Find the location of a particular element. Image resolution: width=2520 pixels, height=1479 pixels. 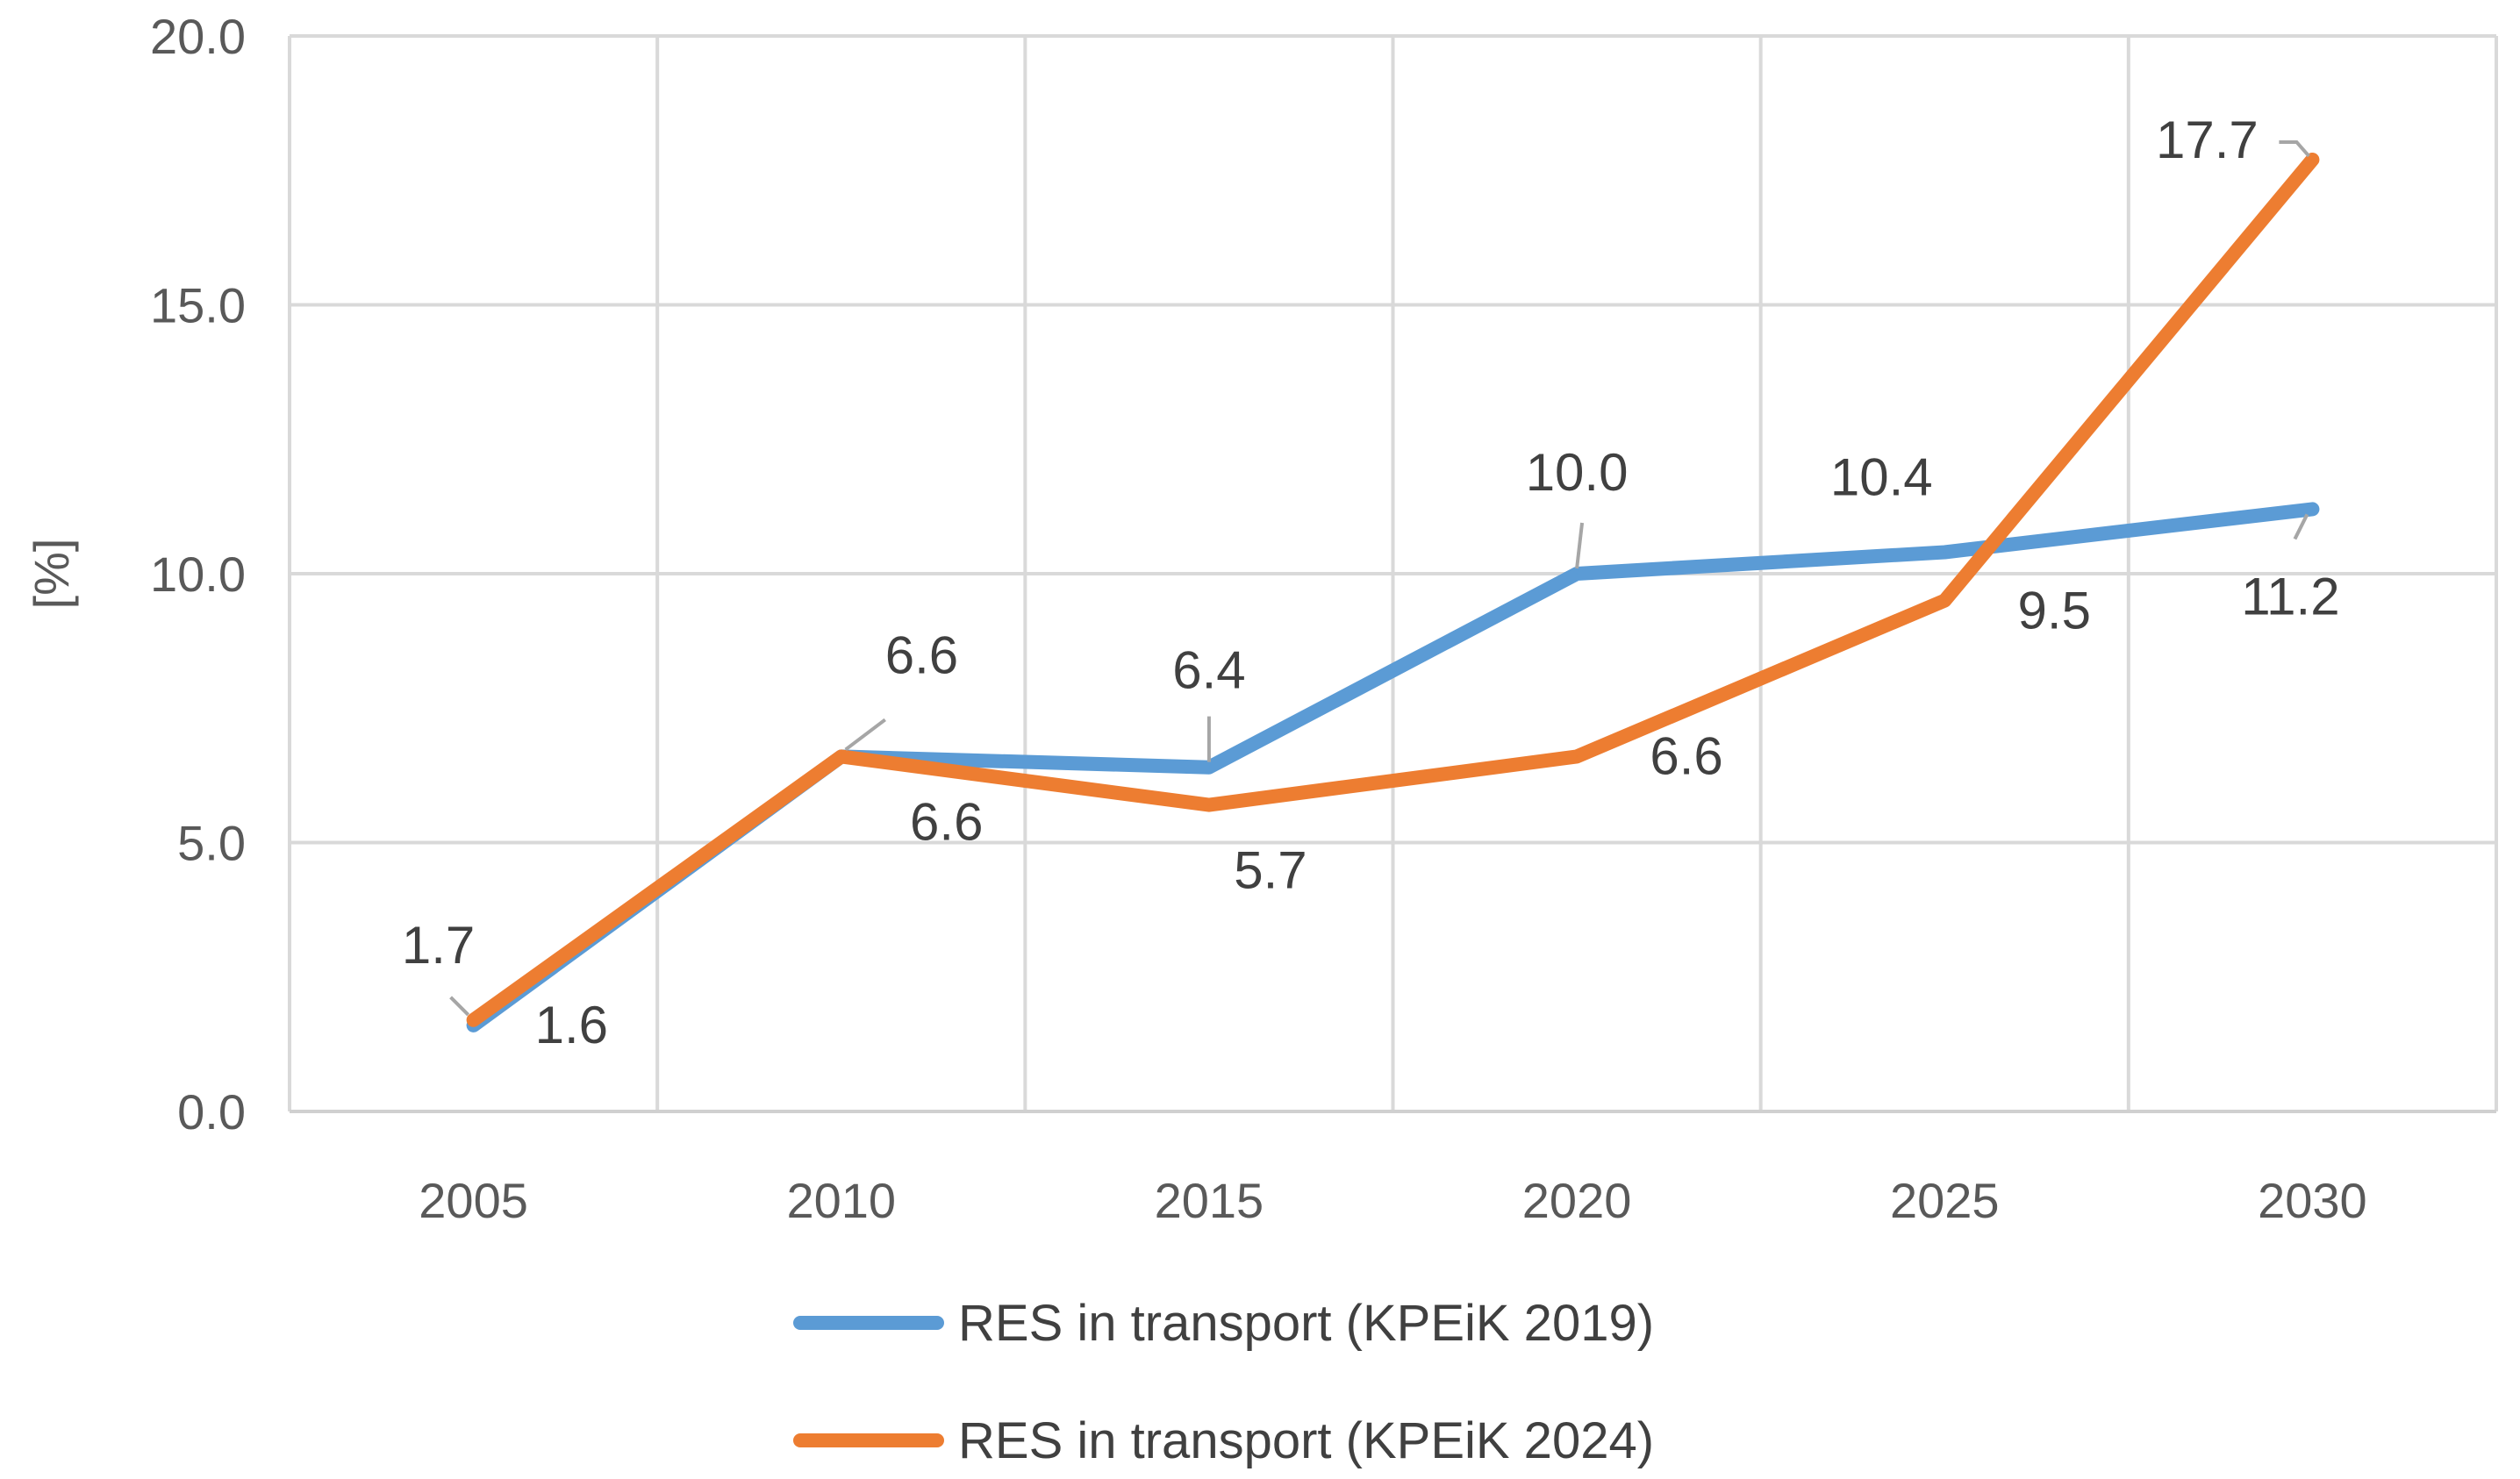

x-tick-label: 2005 is located at coordinates (473, 1200).